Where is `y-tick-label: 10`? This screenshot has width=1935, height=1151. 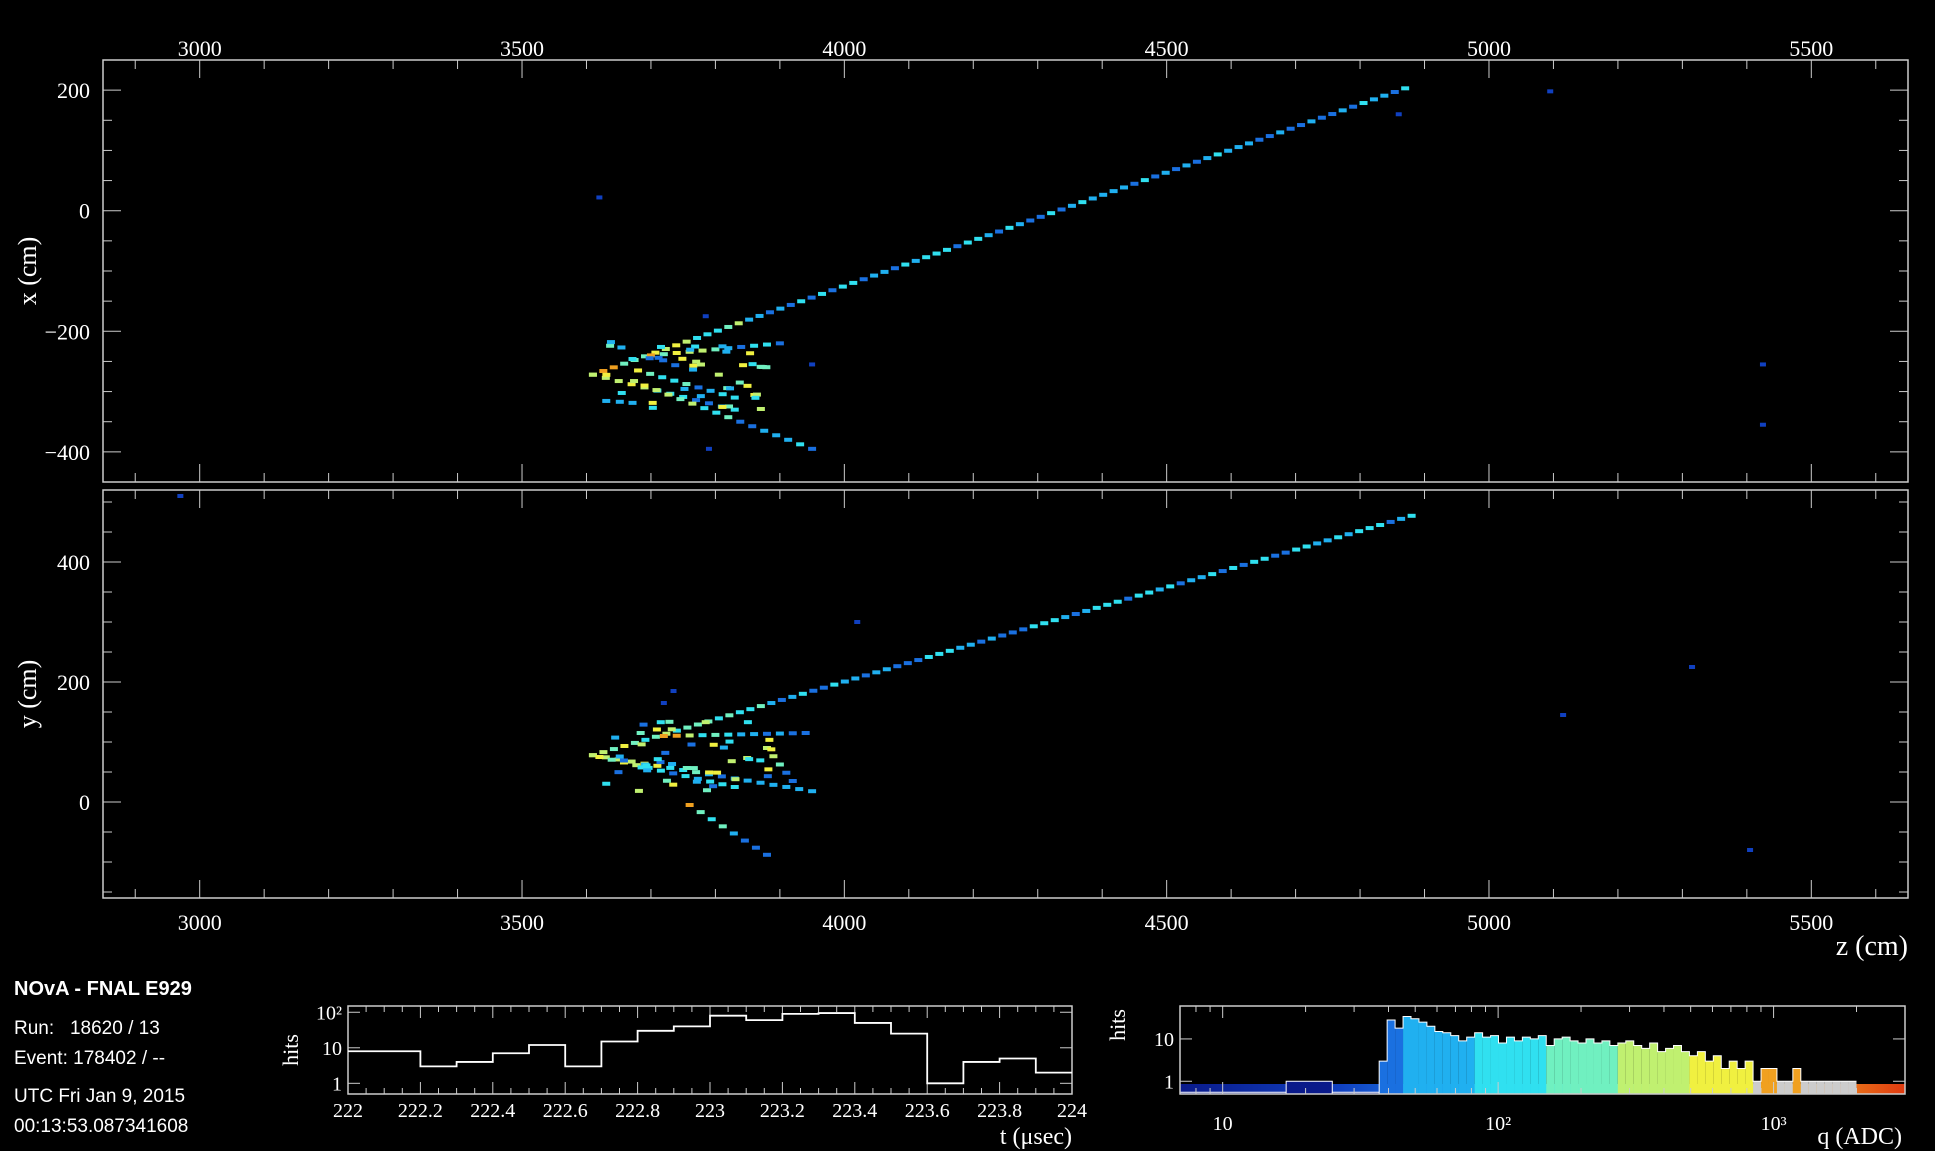
y-tick-label: 10 is located at coordinates (1164, 1040).